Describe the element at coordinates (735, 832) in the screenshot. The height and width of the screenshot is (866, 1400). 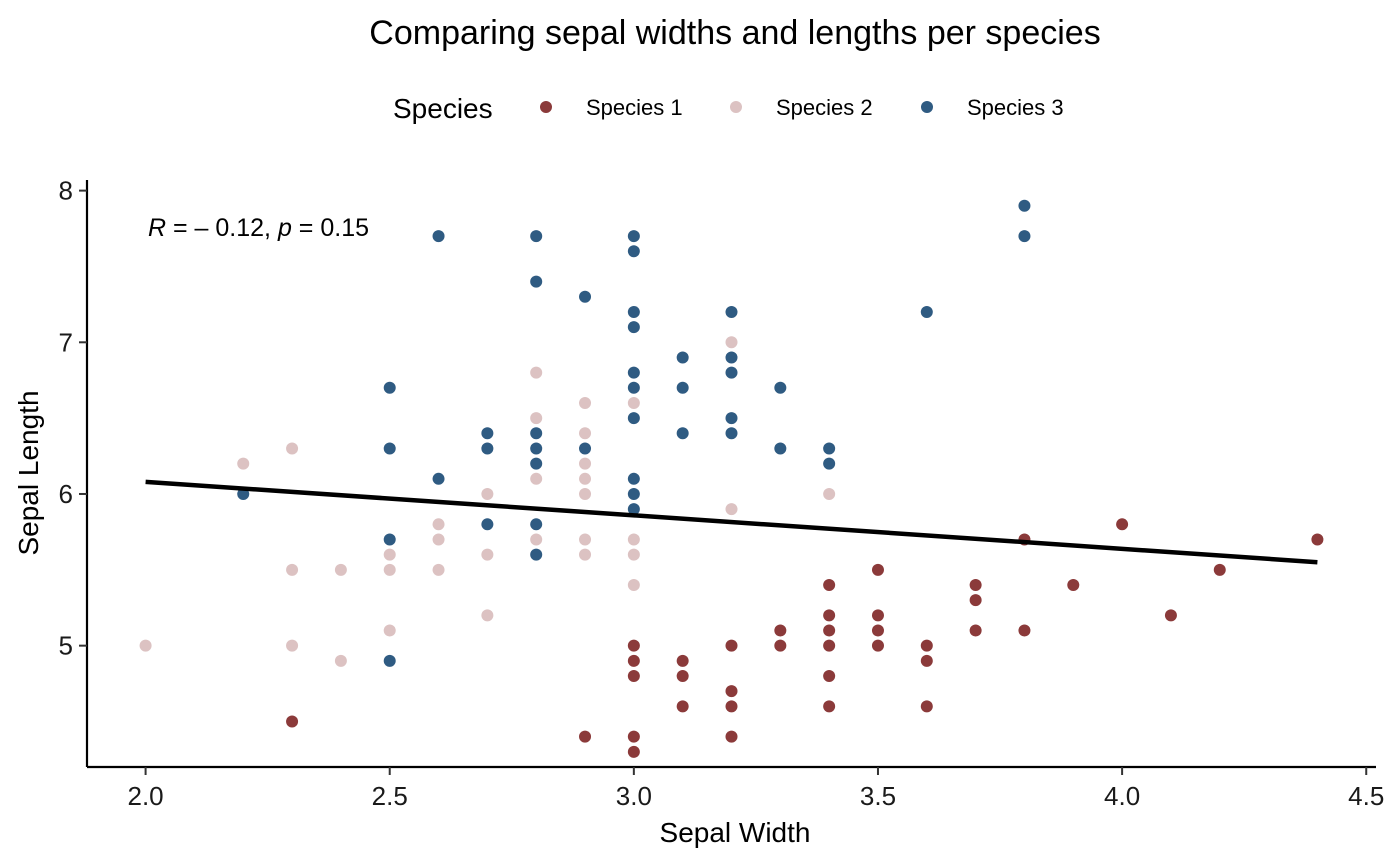
I see `x-axis-title: Sepal Width` at that location.